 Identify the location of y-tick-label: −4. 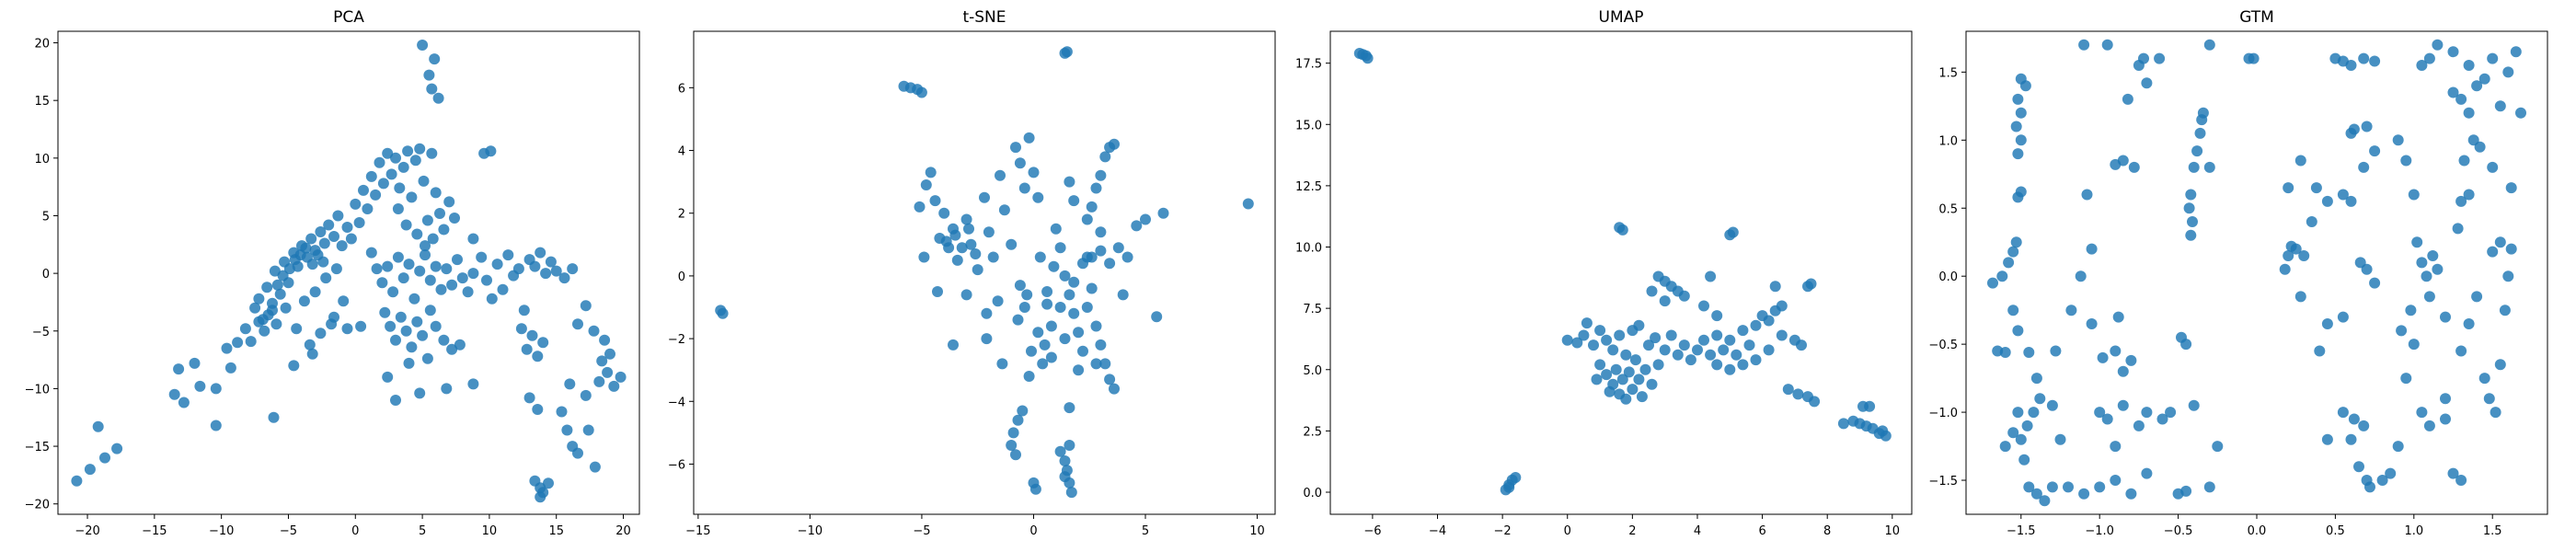
(676, 402).